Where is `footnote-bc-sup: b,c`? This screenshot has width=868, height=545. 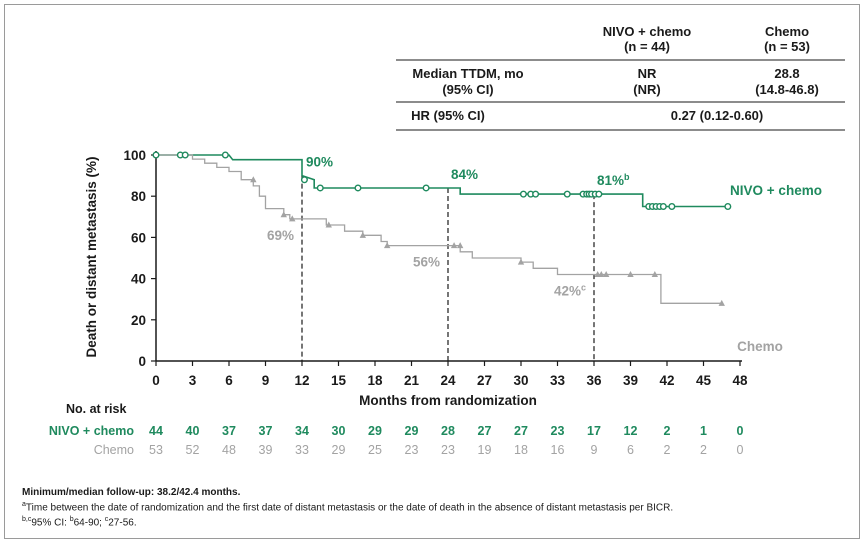
footnote-bc-sup: b,c is located at coordinates (27, 520).